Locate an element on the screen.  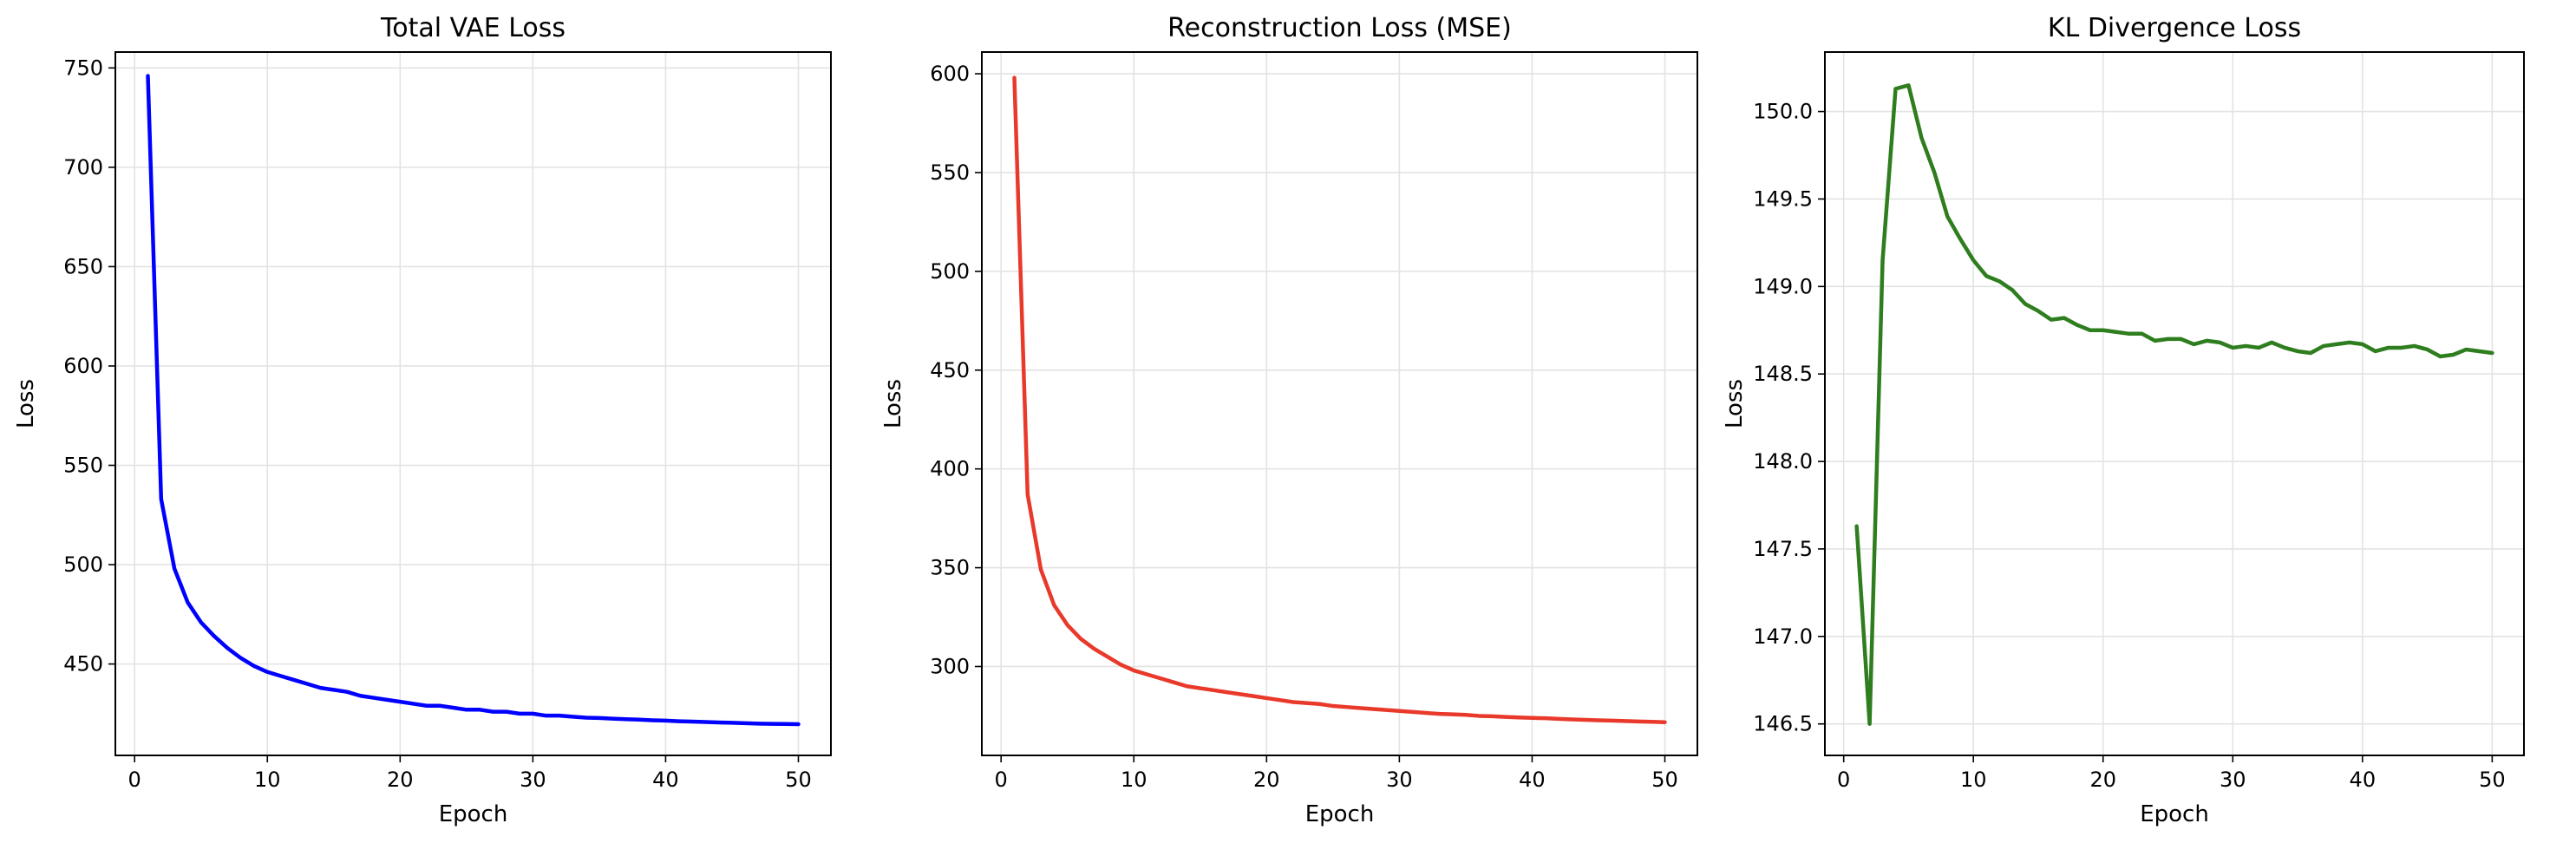
y-tick-label: 149.0 is located at coordinates (1783, 286).